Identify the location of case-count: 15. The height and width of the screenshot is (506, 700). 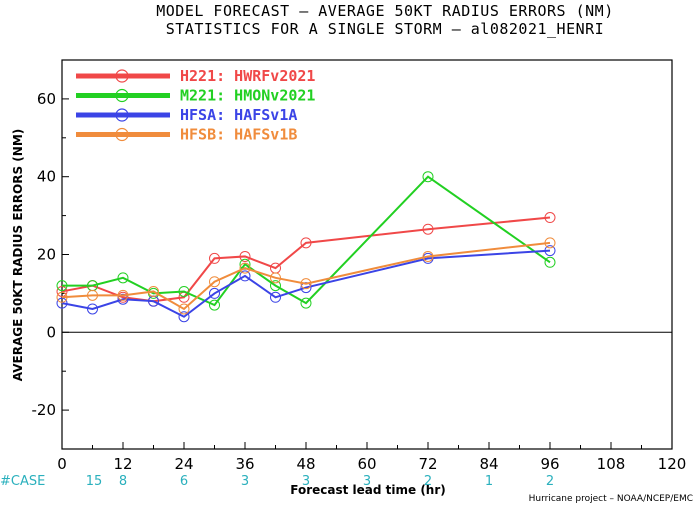
(94, 481).